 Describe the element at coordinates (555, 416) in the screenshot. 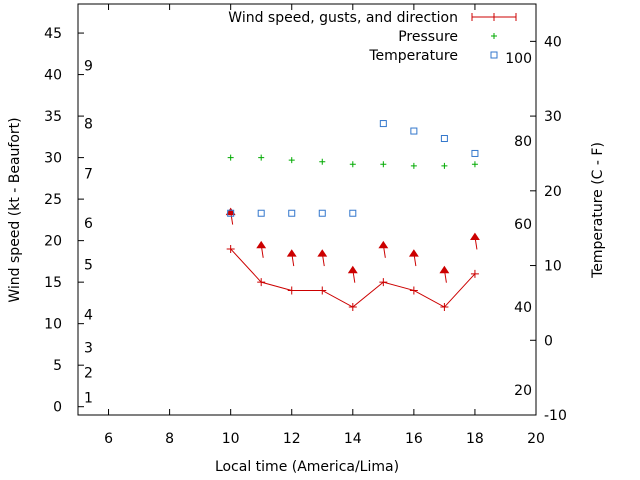

I see `y2-tick-label: -10` at that location.